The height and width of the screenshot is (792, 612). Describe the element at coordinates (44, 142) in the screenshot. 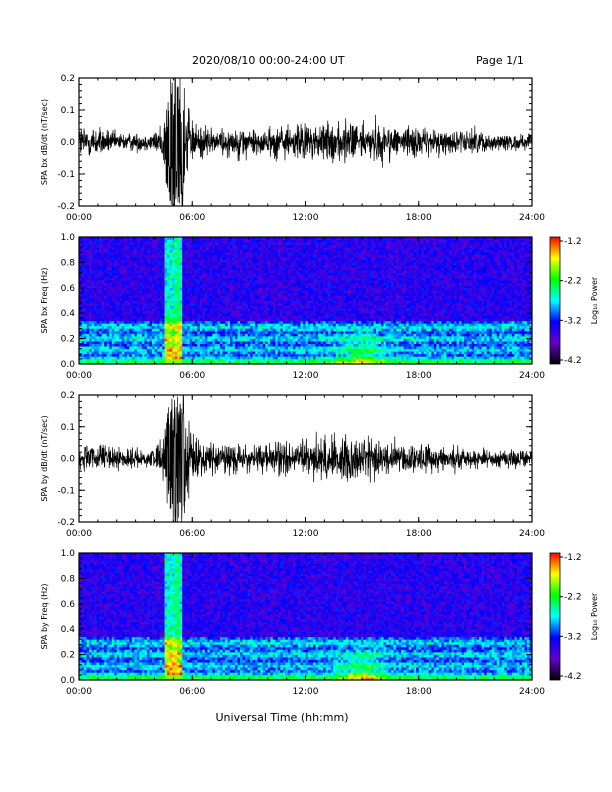

I see `y-axis-label: SPA bx dB/dt (nT/sec)` at that location.